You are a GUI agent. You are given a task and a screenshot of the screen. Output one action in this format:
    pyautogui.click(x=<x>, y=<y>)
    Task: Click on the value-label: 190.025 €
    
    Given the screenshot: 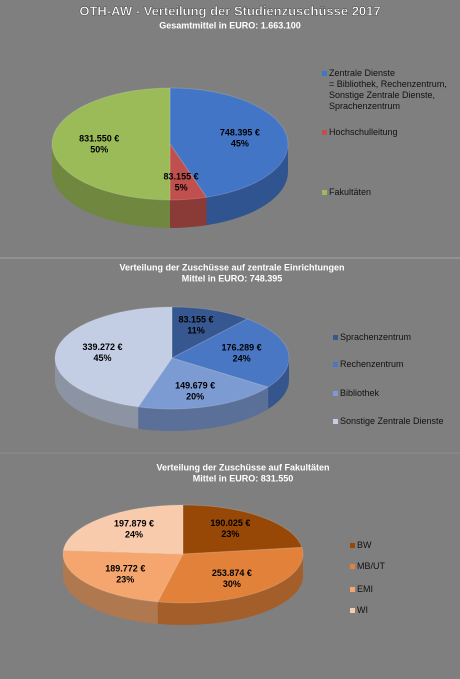 What is the action you would take?
    pyautogui.click(x=230, y=523)
    